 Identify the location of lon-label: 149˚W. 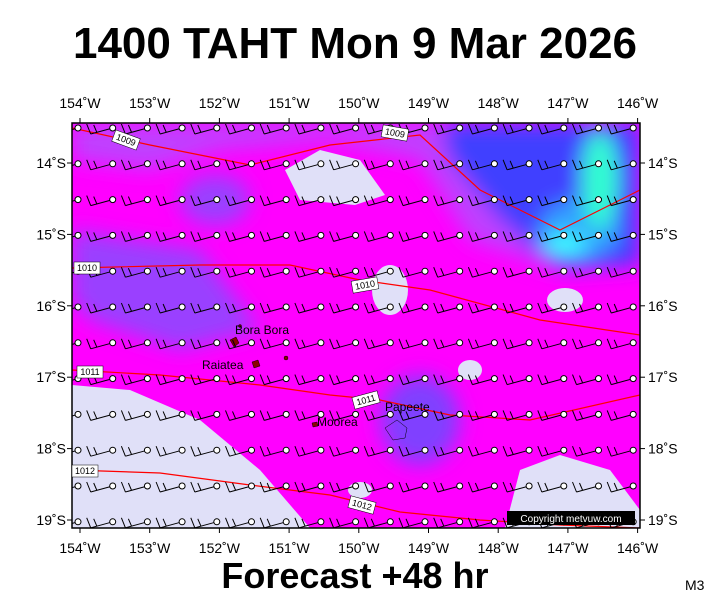
(429, 548).